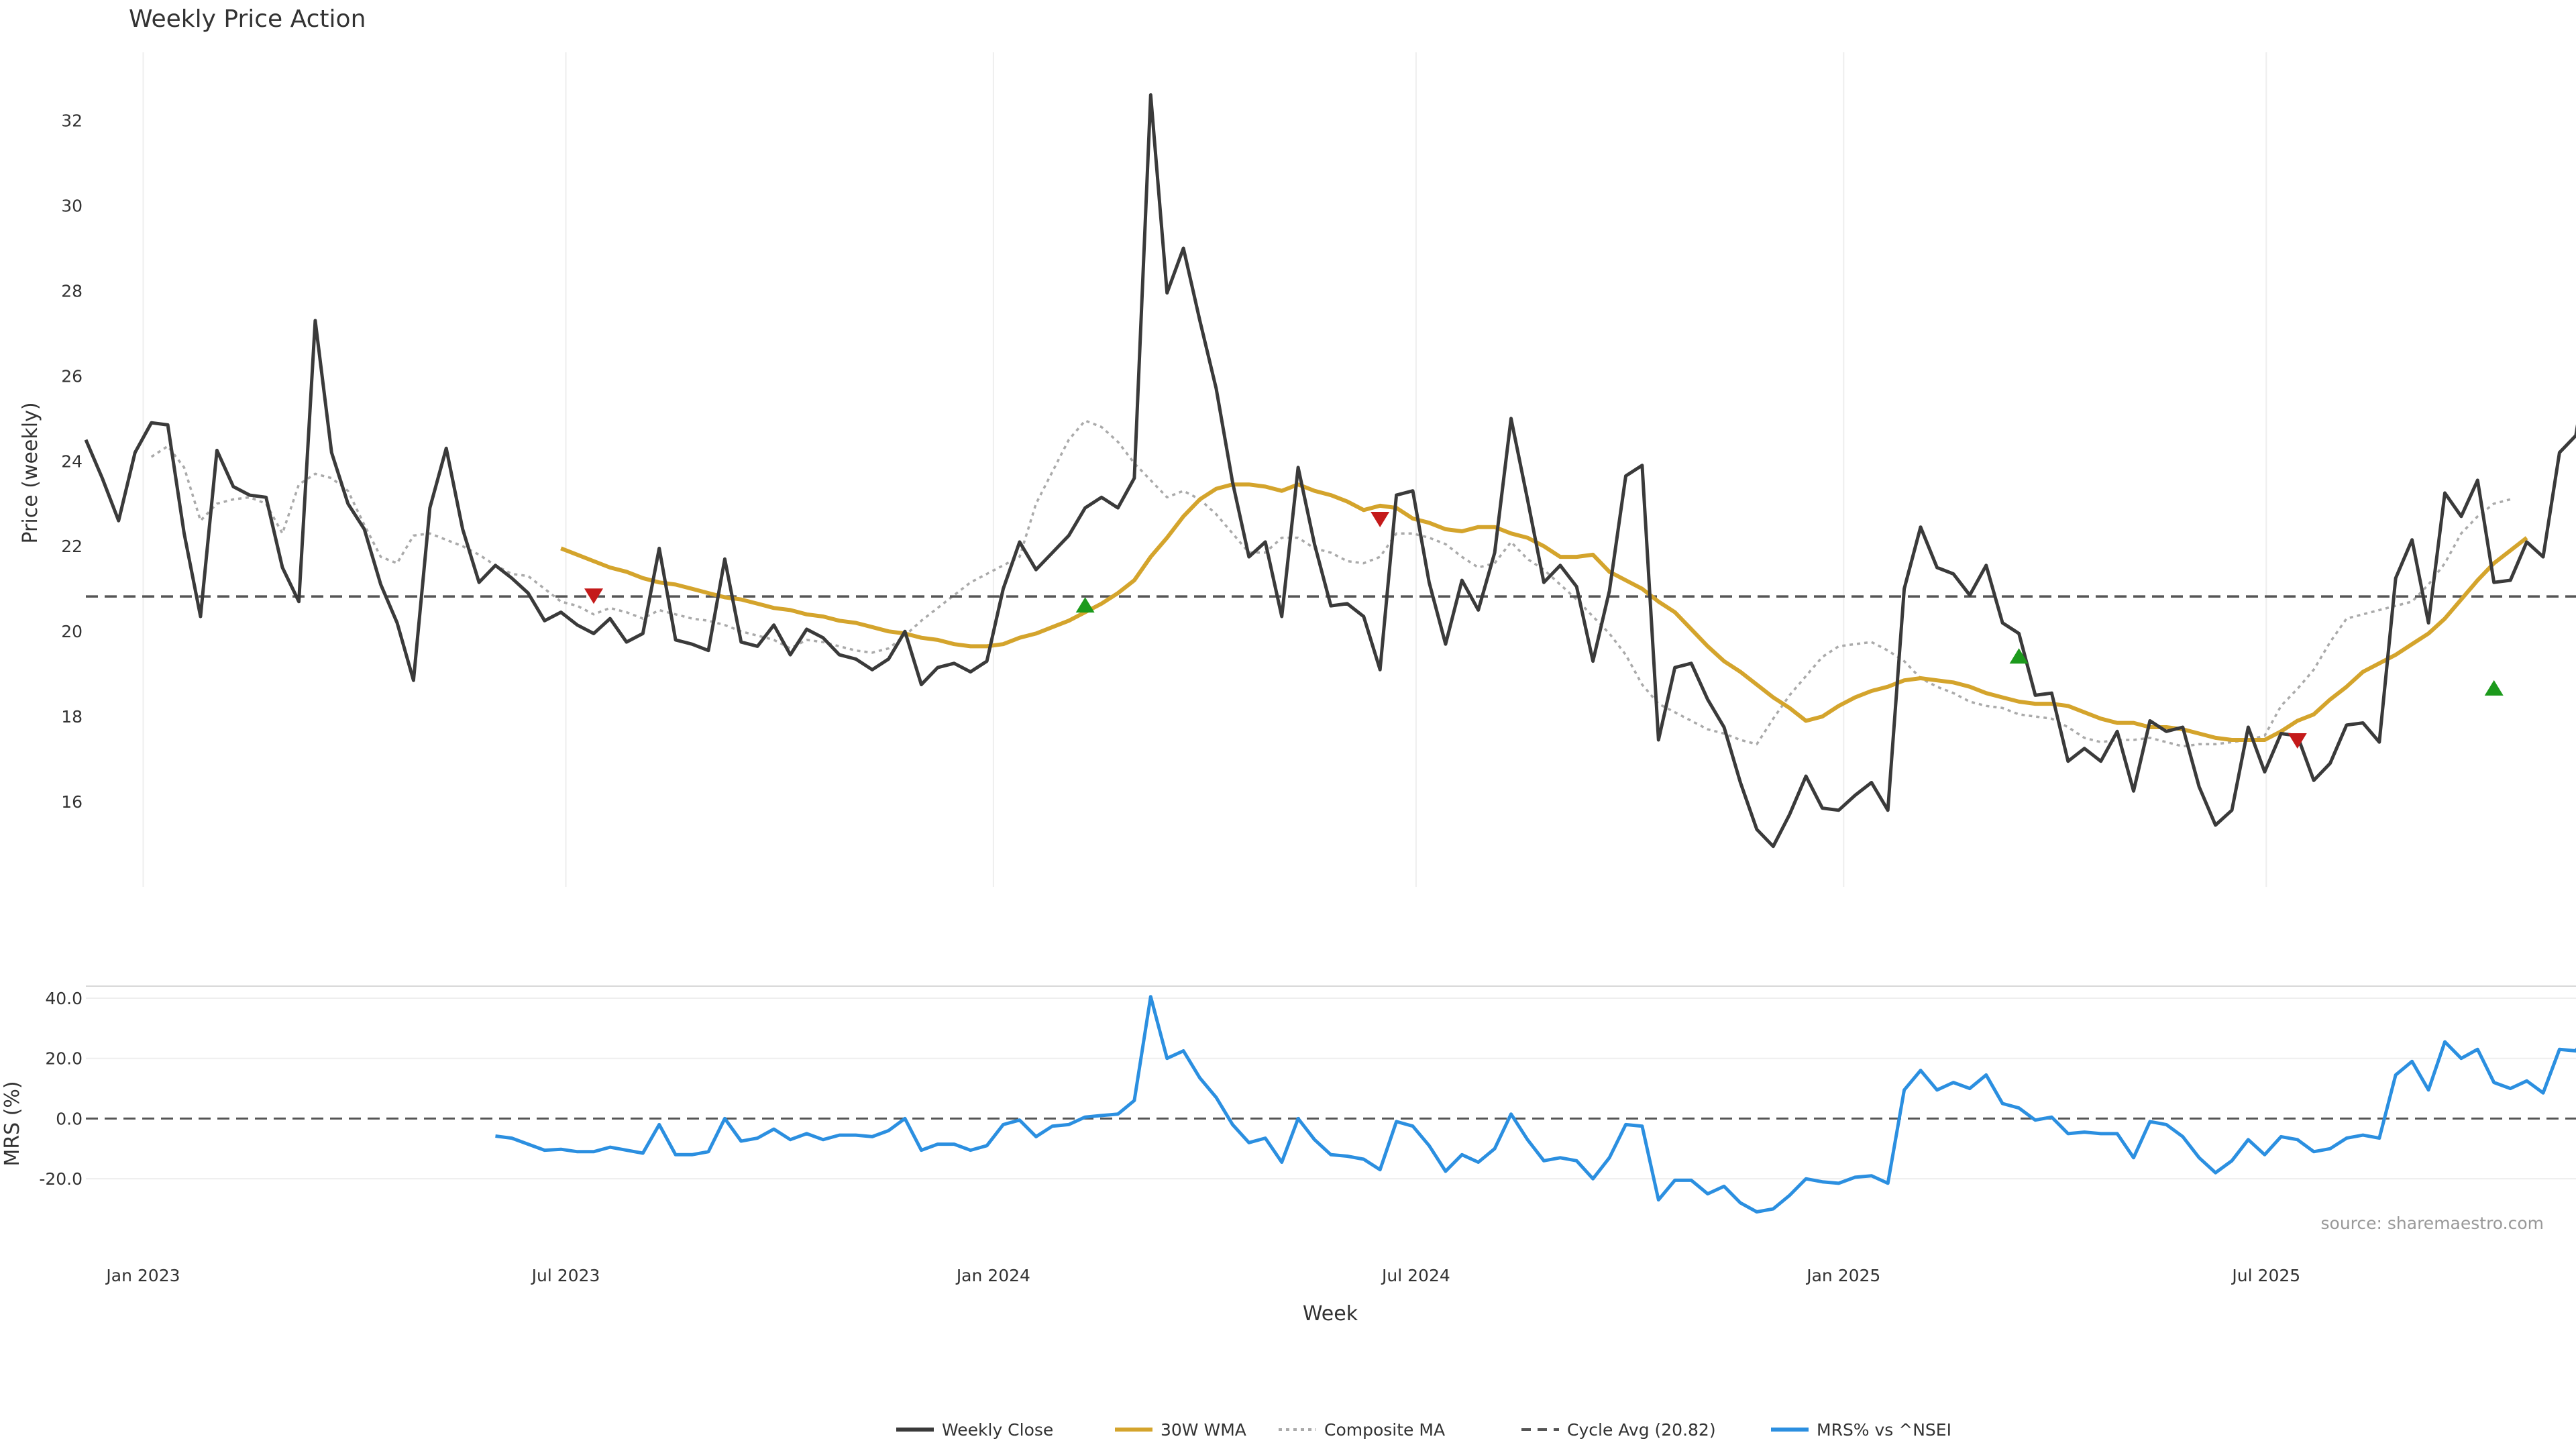 The image size is (2576, 1449). Describe the element at coordinates (1330, 1314) in the screenshot. I see `x-axis-title: Week` at that location.